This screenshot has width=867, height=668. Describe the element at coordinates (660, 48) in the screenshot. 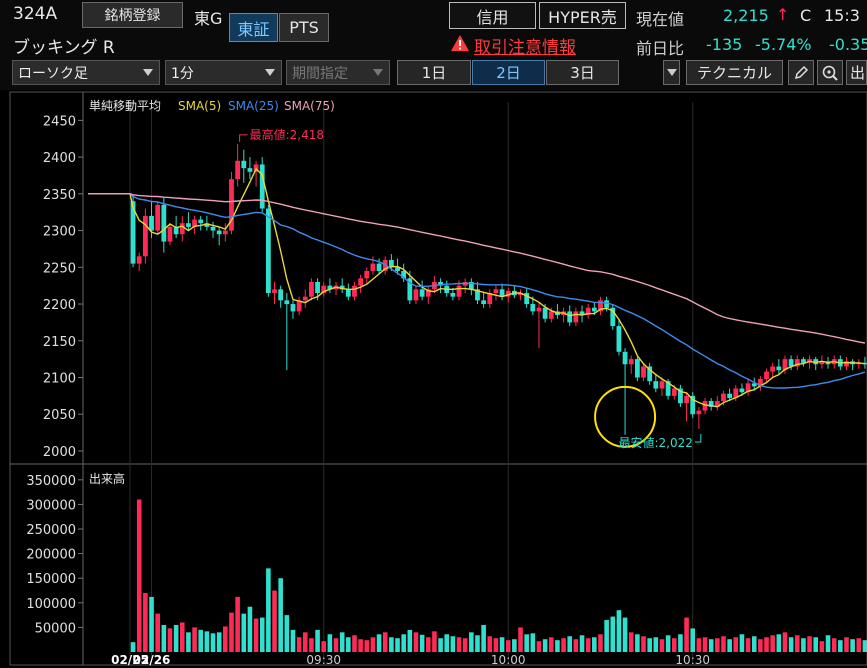

I see `change-label: 前日比` at that location.